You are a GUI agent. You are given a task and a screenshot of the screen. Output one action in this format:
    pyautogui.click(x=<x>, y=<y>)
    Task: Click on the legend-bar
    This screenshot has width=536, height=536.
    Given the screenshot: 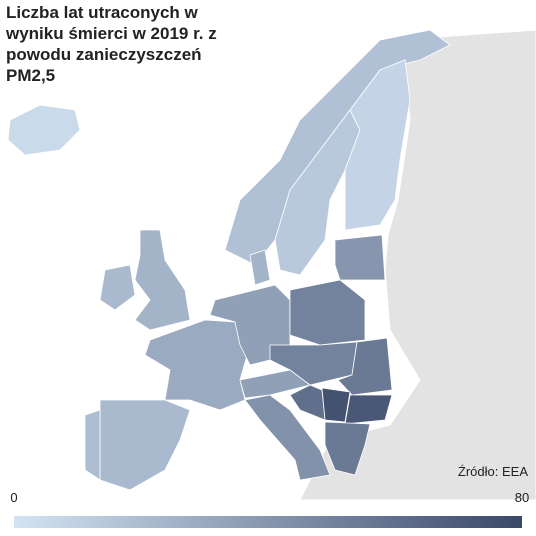 What is the action you would take?
    pyautogui.click(x=268, y=522)
    